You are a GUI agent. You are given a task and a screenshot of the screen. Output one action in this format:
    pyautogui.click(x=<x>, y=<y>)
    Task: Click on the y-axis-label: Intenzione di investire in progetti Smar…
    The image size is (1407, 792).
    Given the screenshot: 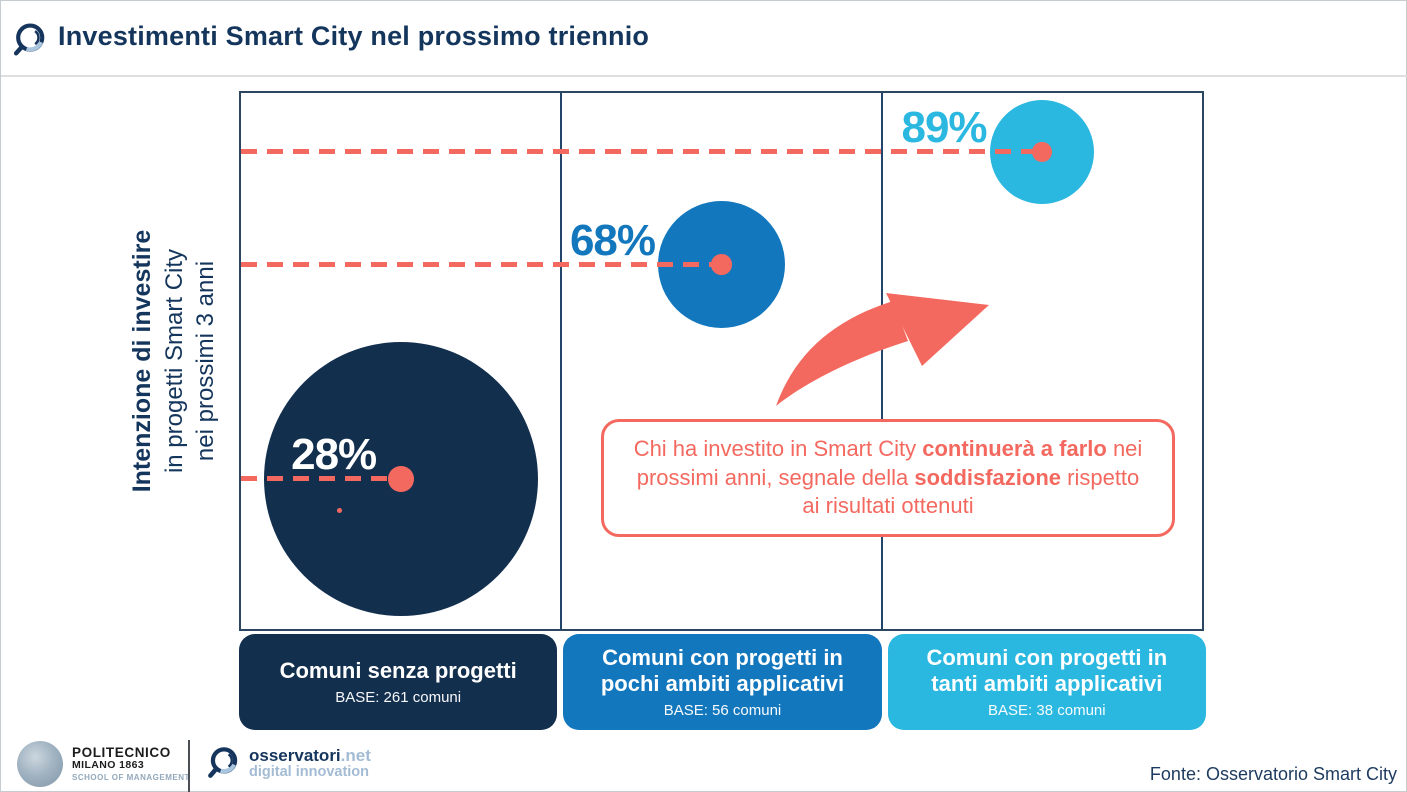 What is the action you would take?
    pyautogui.click(x=174, y=361)
    